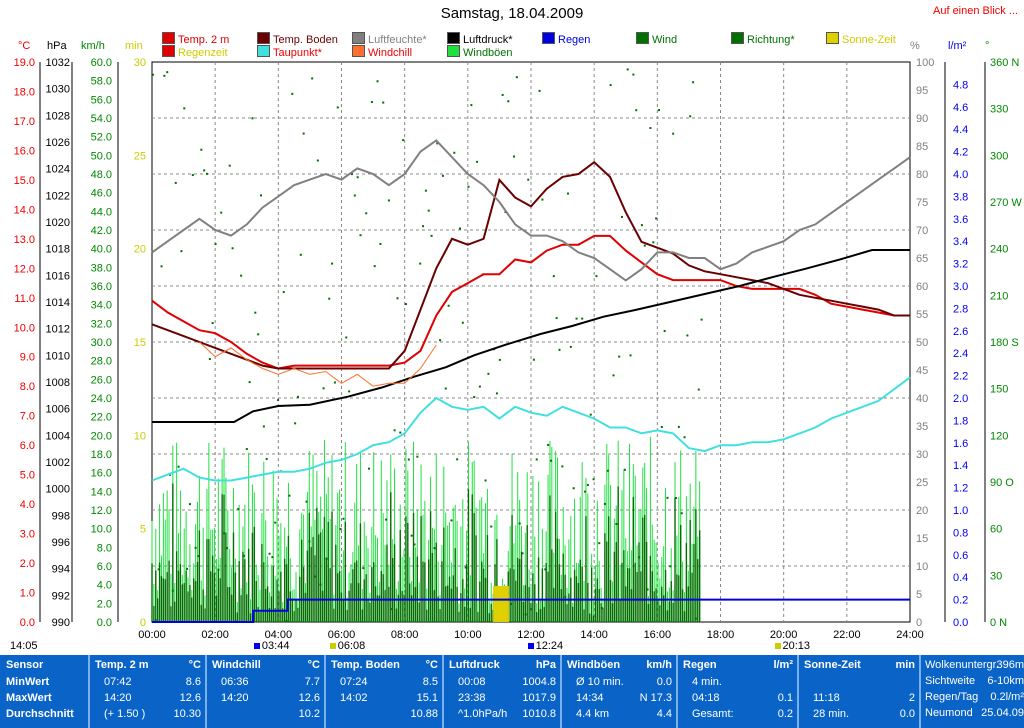 Image resolution: width=1024 pixels, height=728 pixels. Describe the element at coordinates (474, 665) in the screenshot. I see `stats-col-header: Luftdruck` at that location.